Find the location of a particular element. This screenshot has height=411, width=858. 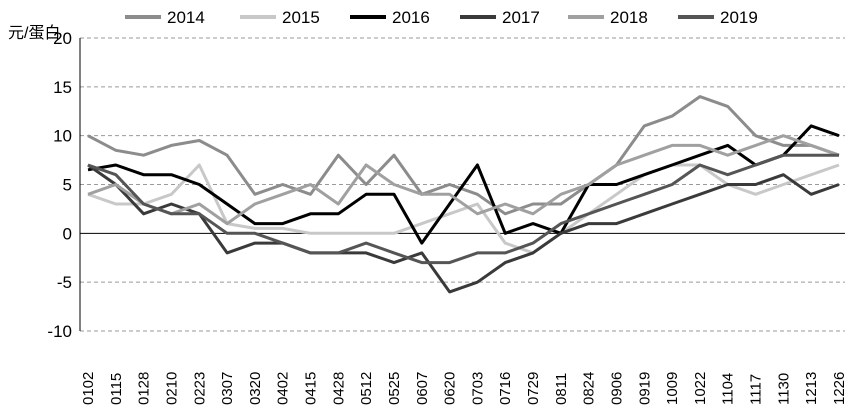

legend-label-2017: 2017 is located at coordinates (521, 17).